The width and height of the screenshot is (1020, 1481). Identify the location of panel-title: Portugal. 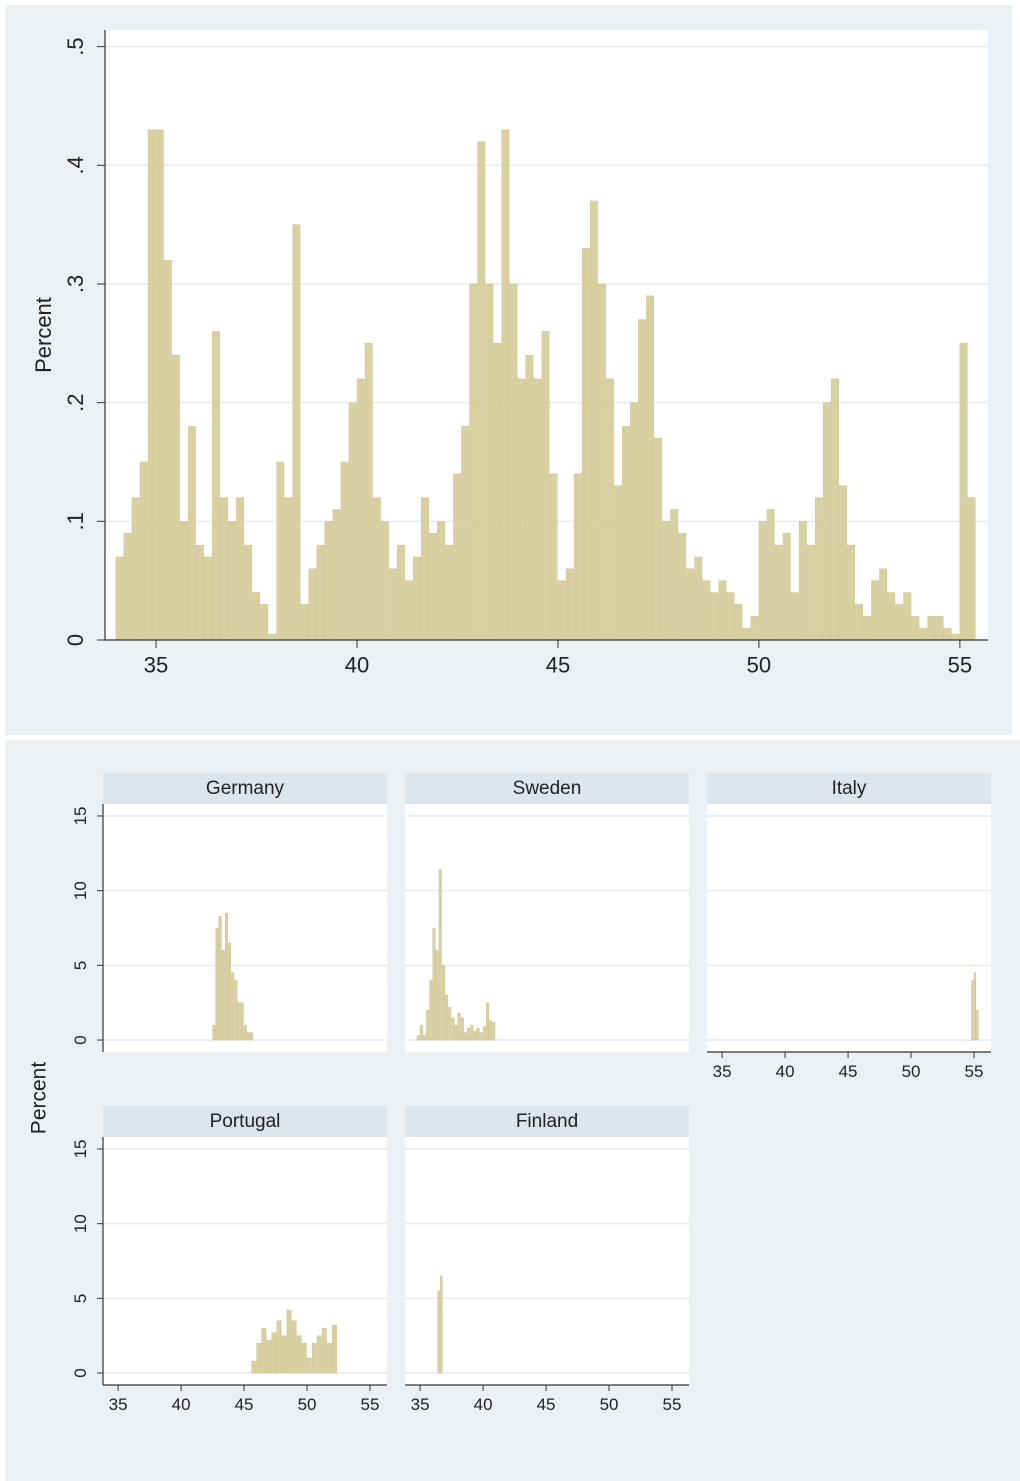
(245, 1121).